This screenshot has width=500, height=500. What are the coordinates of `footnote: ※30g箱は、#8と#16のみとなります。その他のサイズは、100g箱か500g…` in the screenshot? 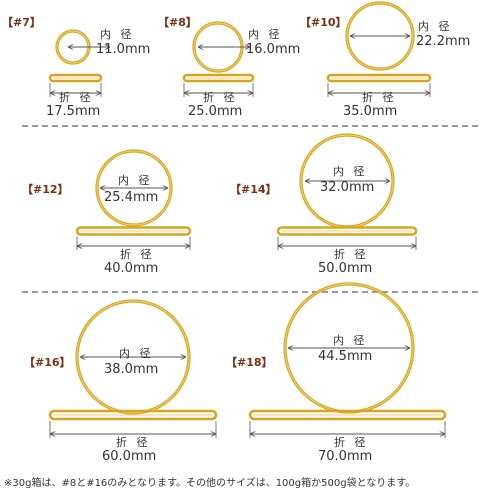 It's located at (210, 483).